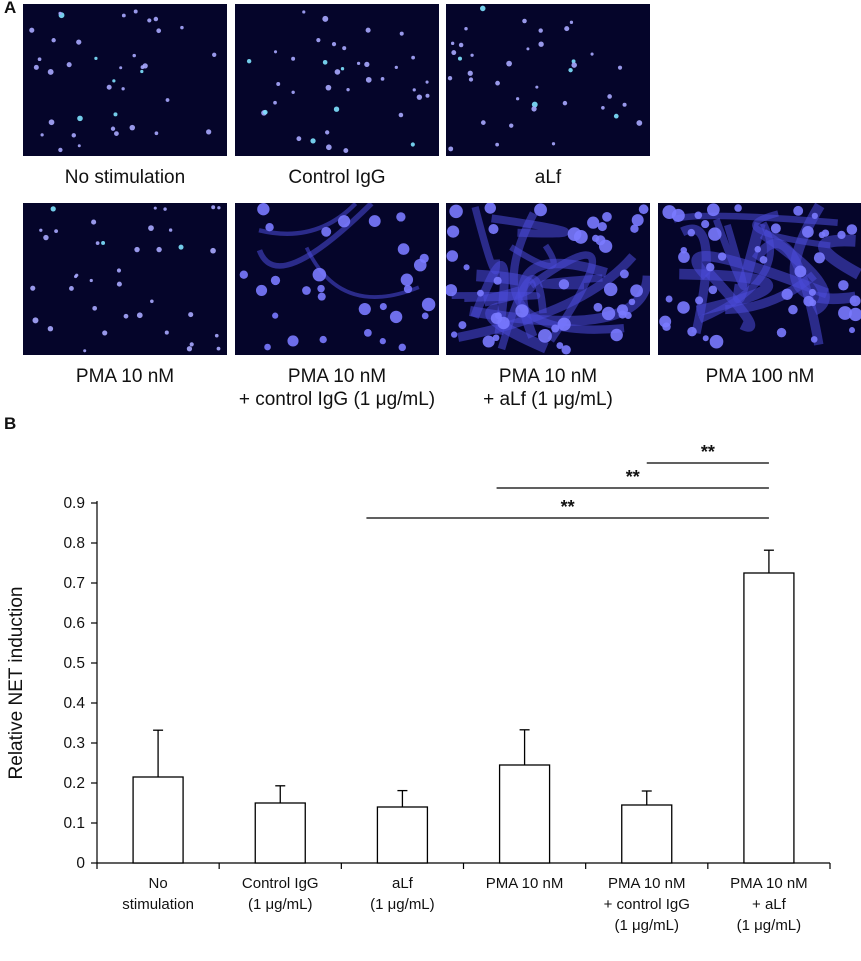 This screenshot has width=861, height=961. What do you see at coordinates (158, 894) in the screenshot?
I see `x-category-label: No stimulation` at bounding box center [158, 894].